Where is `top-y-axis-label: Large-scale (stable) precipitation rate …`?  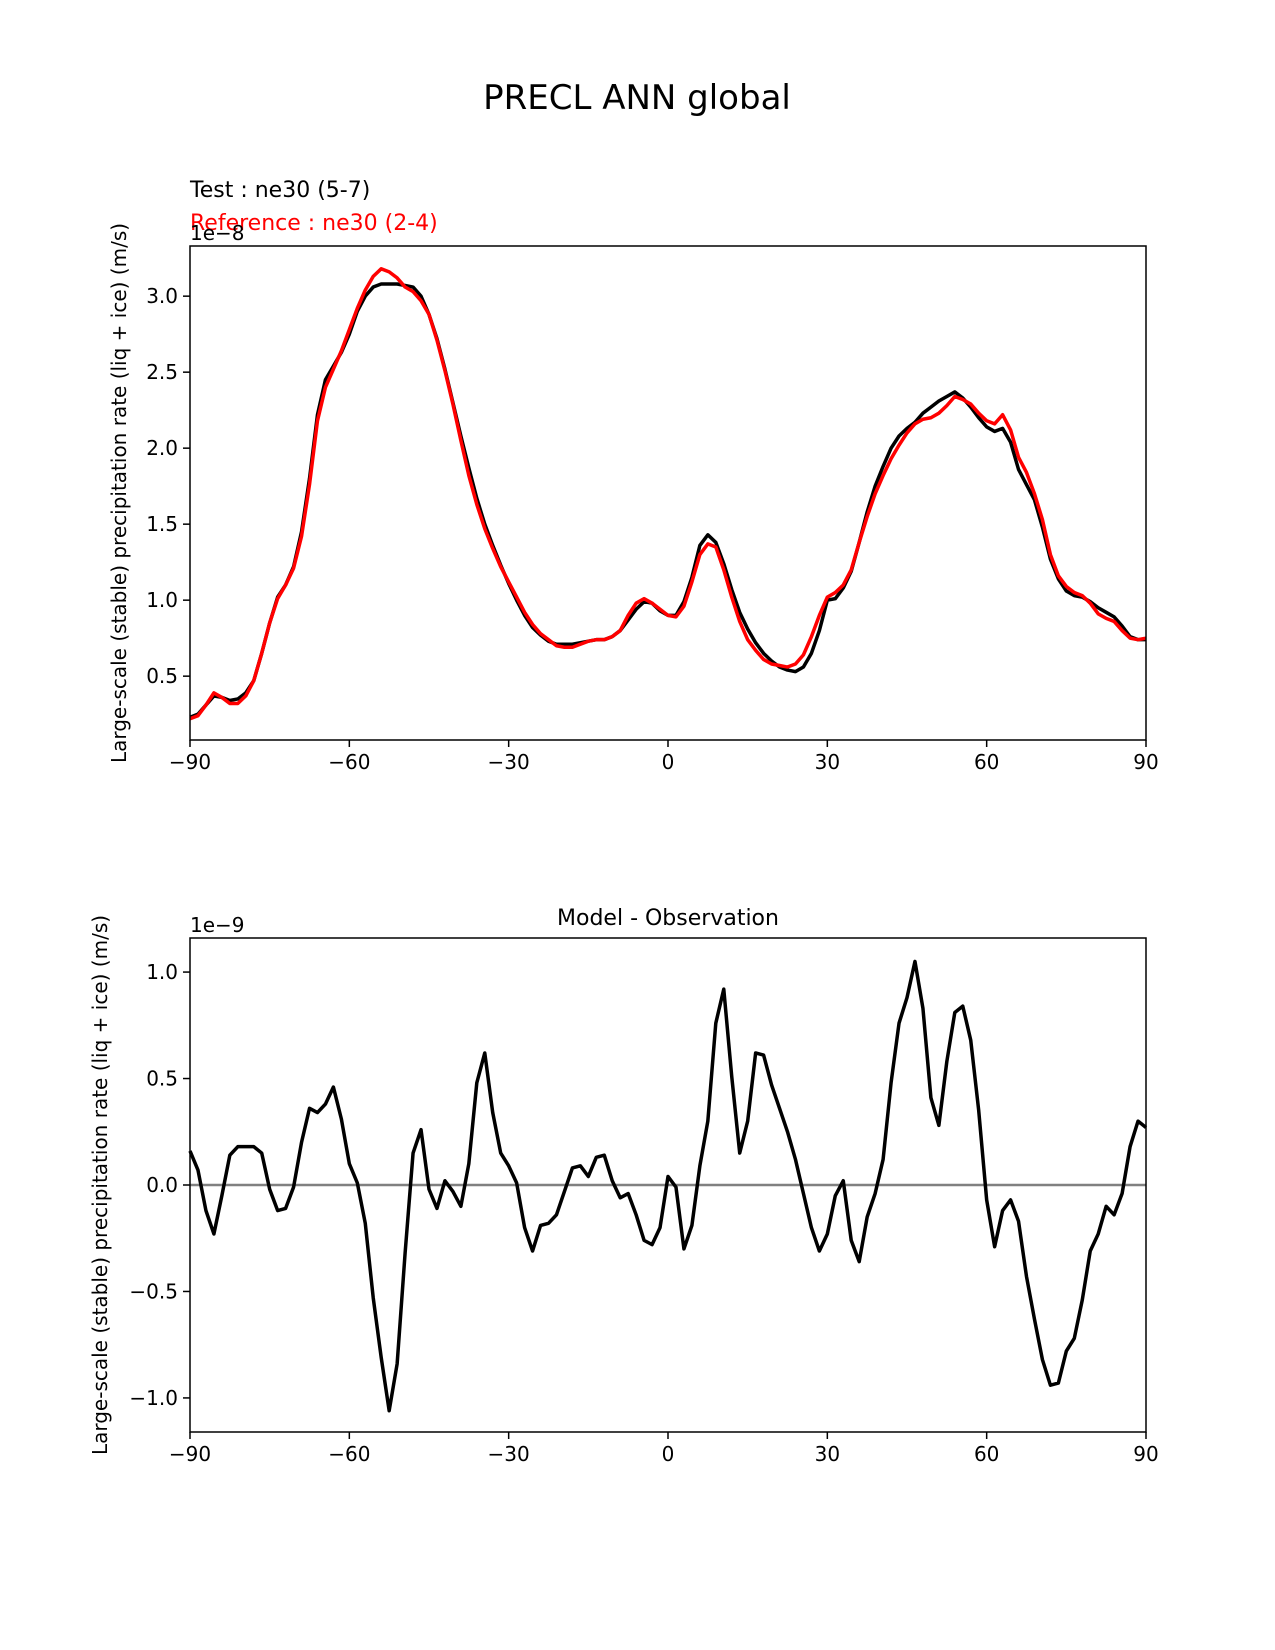
top-y-axis-label: Large-scale (stable) precipitation rate … is located at coordinates (119, 493).